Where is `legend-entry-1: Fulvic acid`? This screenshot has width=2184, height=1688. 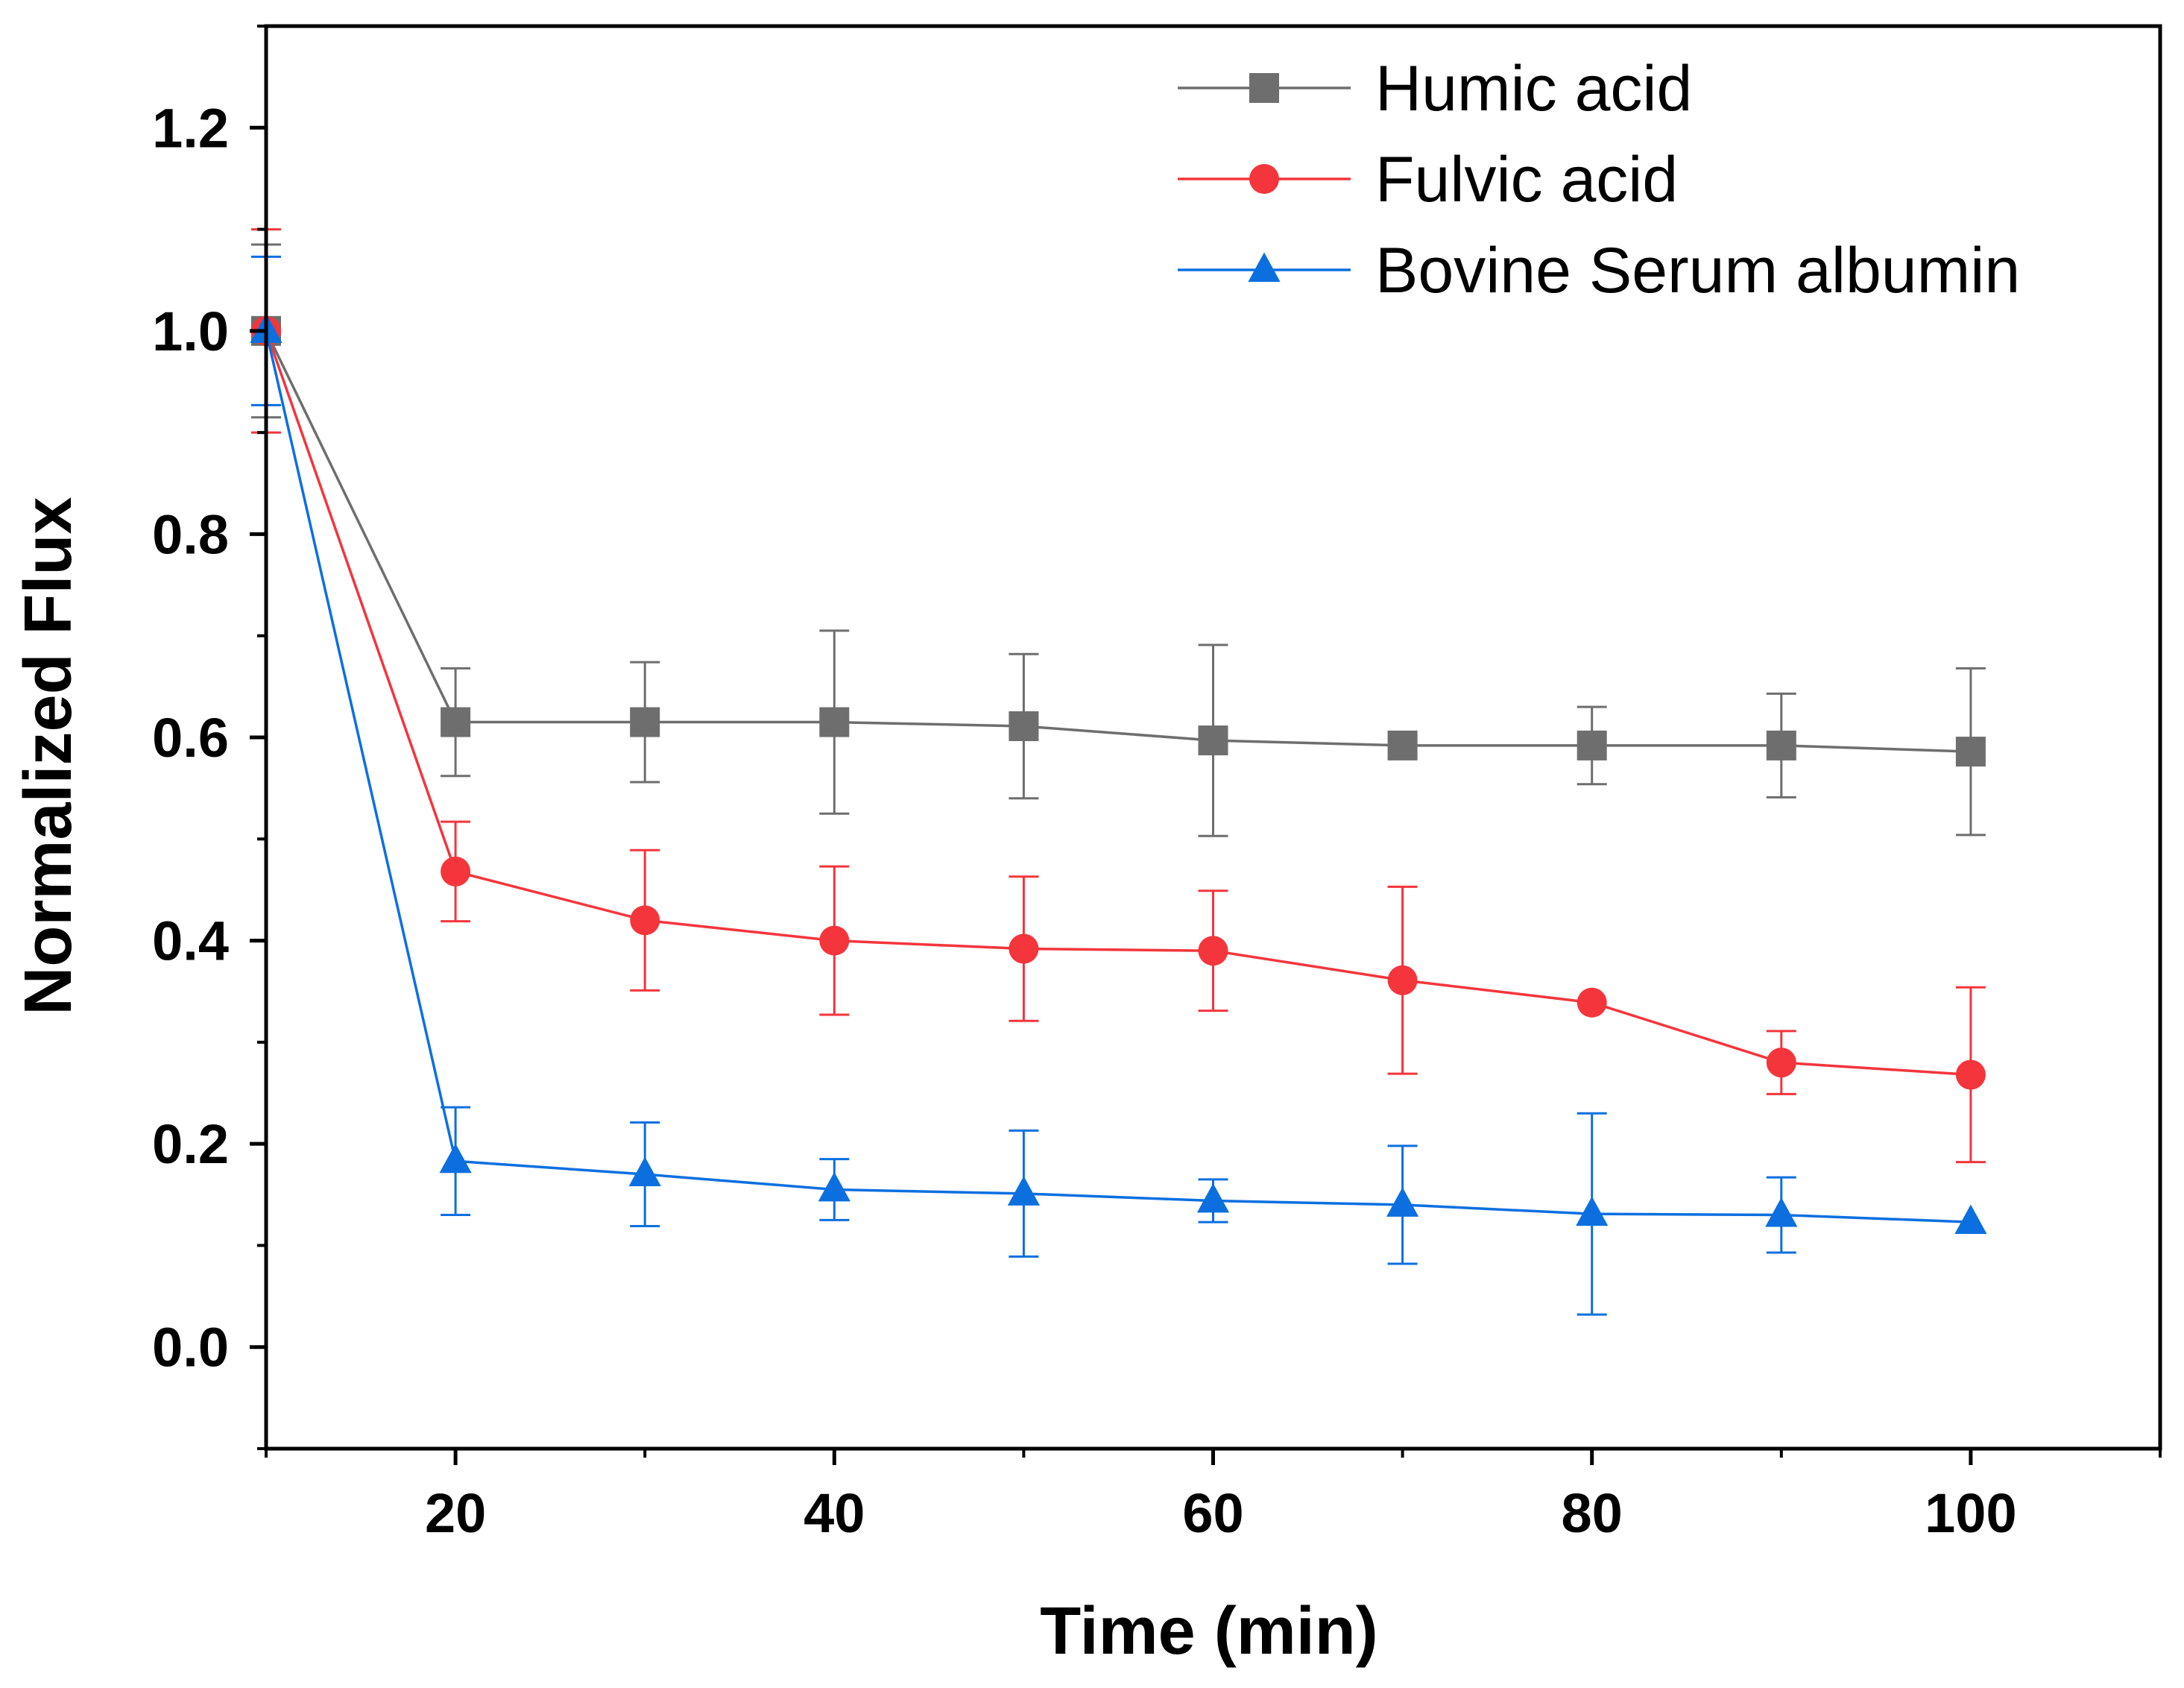 legend-entry-1: Fulvic acid is located at coordinates (1428, 179).